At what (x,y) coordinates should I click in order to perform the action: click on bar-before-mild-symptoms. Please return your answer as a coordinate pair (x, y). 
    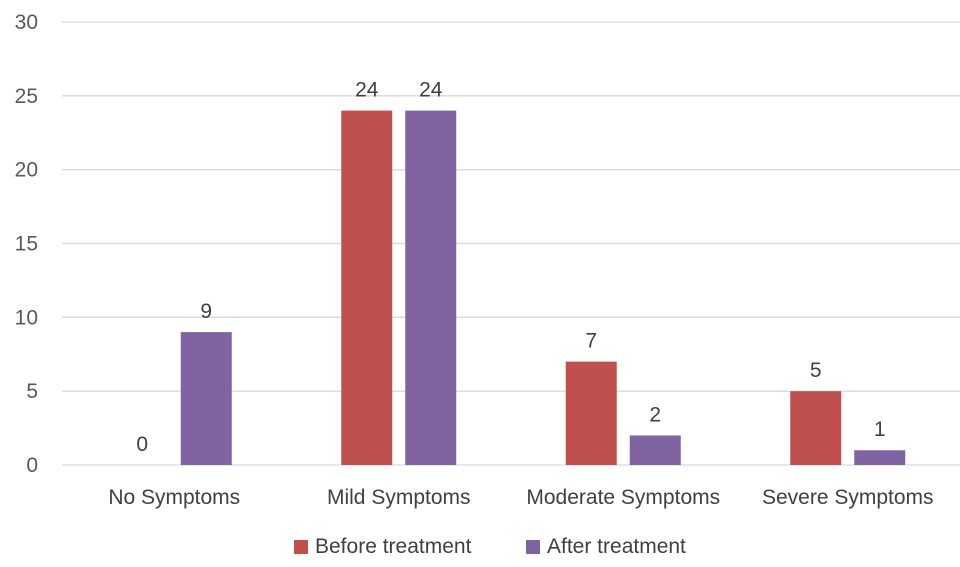
    Looking at the image, I should click on (367, 287).